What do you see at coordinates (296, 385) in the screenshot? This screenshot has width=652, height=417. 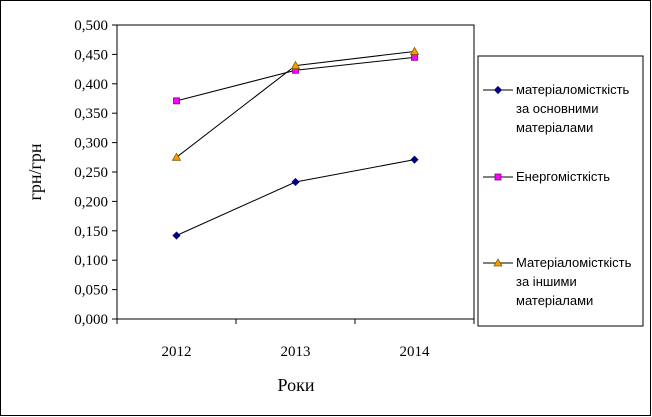 I see `x-axis-title: Роки` at bounding box center [296, 385].